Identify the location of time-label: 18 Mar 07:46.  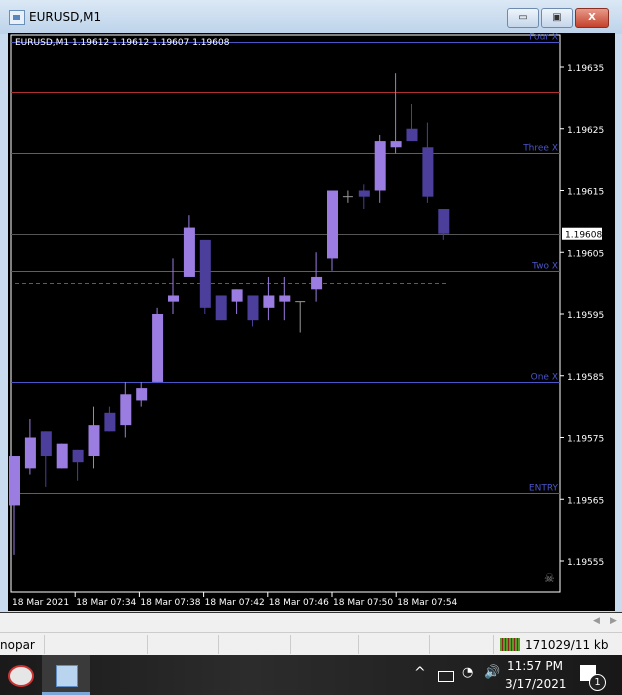
(299, 603).